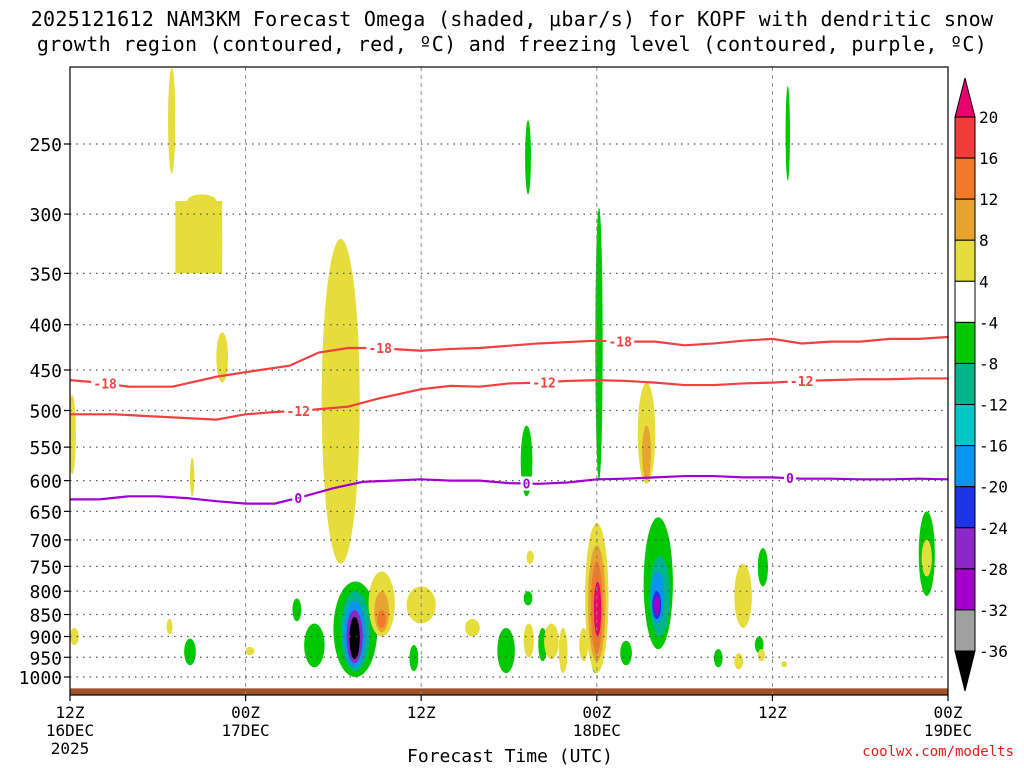 The height and width of the screenshot is (768, 1024). Describe the element at coordinates (981, 384) in the screenshot. I see `colorbar: 20 16 12 8 4 -4 -8 -12 -16 -20 -24 -28 -32 -36` at that location.